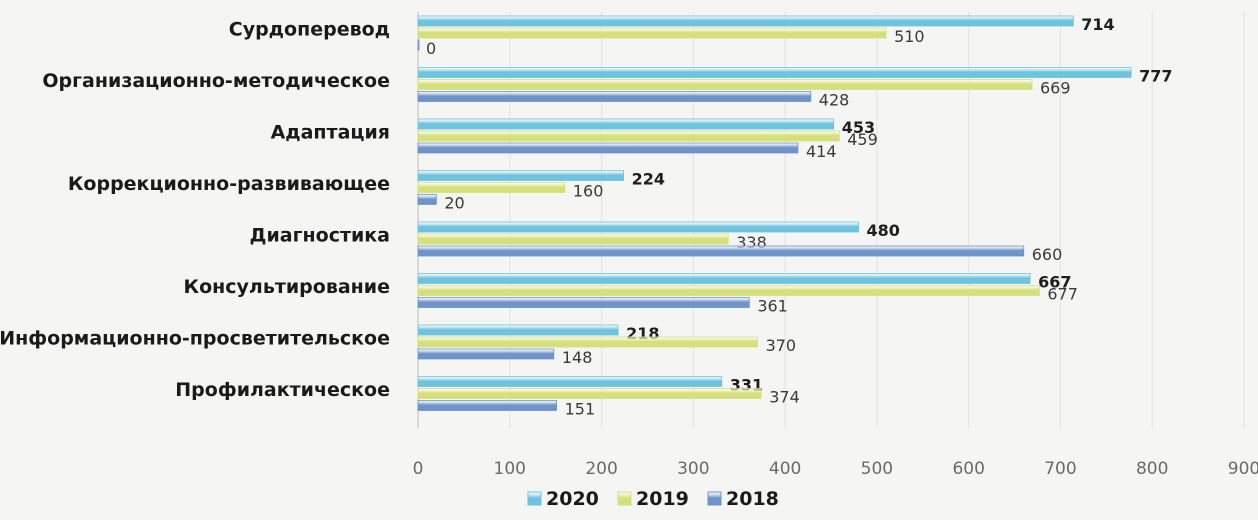  What do you see at coordinates (648, 179) in the screenshot?
I see `value-label: 224` at bounding box center [648, 179].